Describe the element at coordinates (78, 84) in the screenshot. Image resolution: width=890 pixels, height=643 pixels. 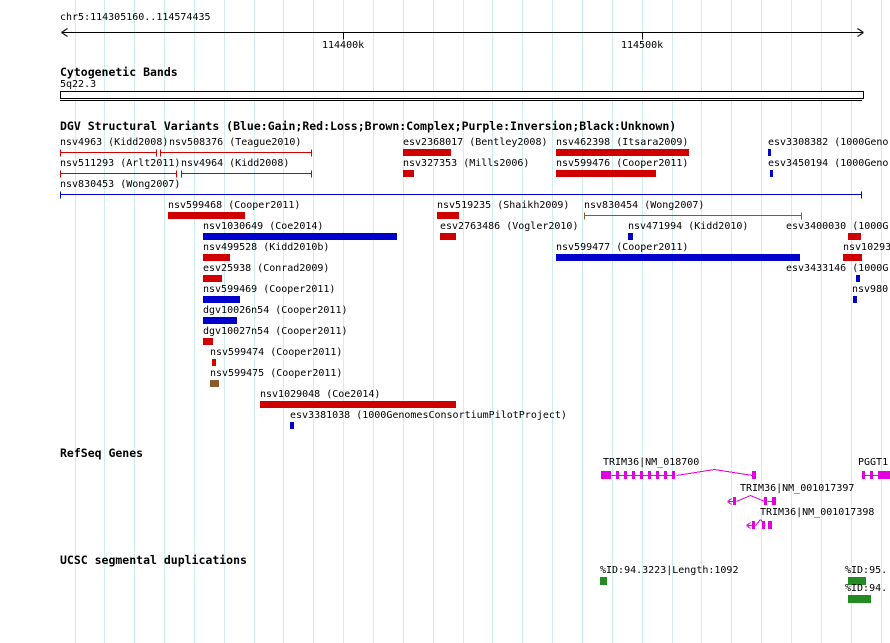
I see `cytoband-name: 5q22.3` at that location.